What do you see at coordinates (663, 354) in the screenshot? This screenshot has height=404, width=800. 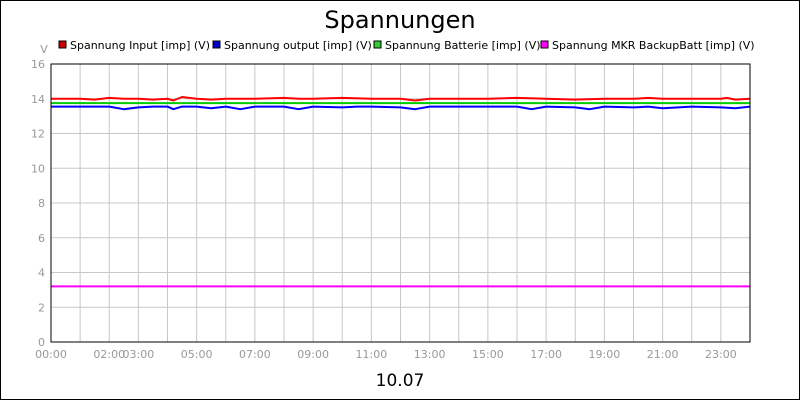 I see `x-tick-label: 21:00` at bounding box center [663, 354].